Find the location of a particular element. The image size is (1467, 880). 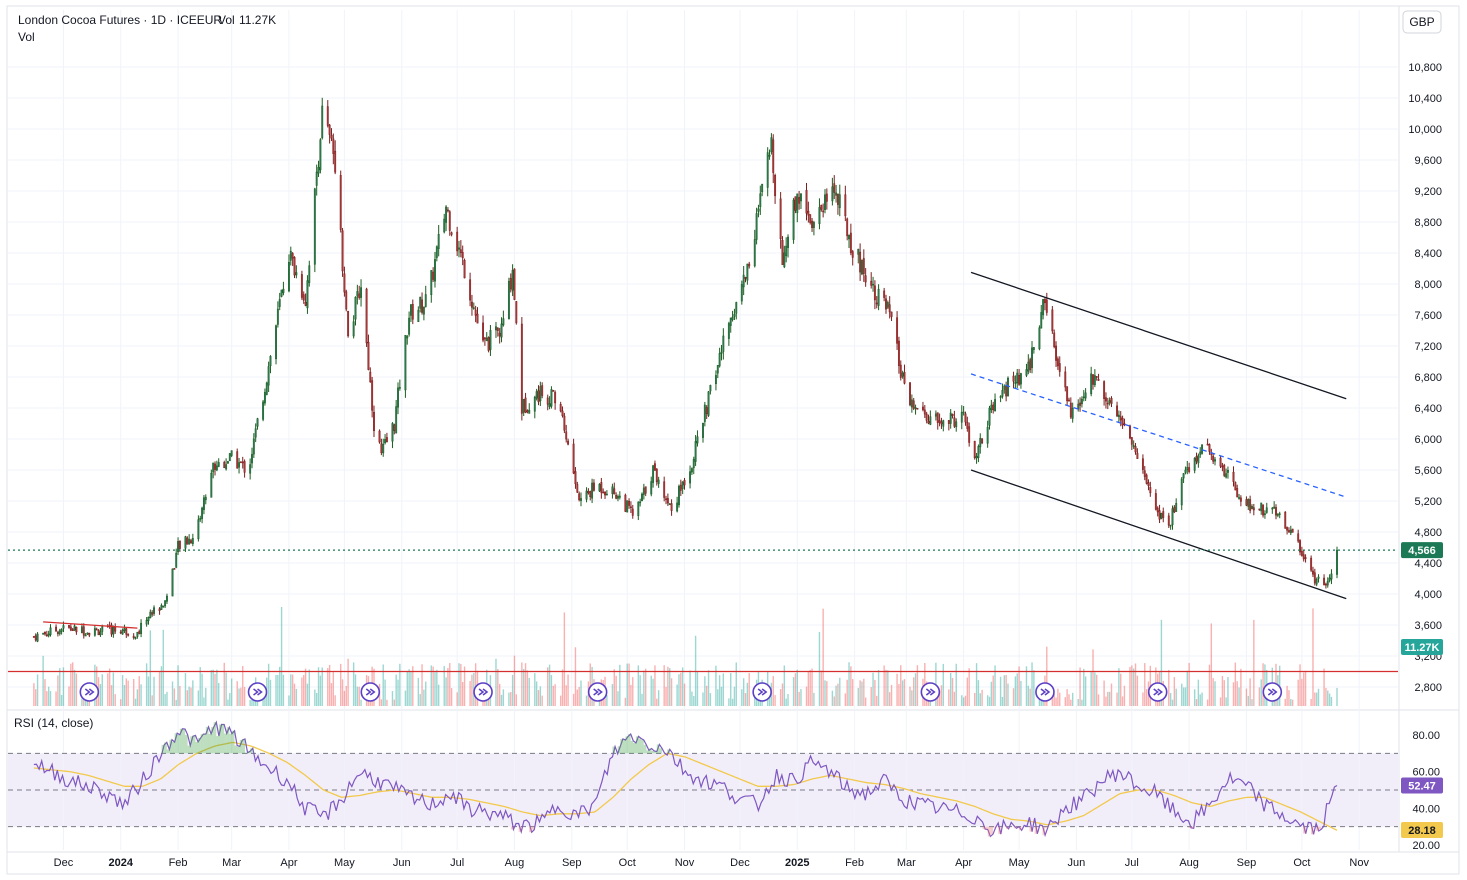

currency-button-label: GBP is located at coordinates (1421, 22).